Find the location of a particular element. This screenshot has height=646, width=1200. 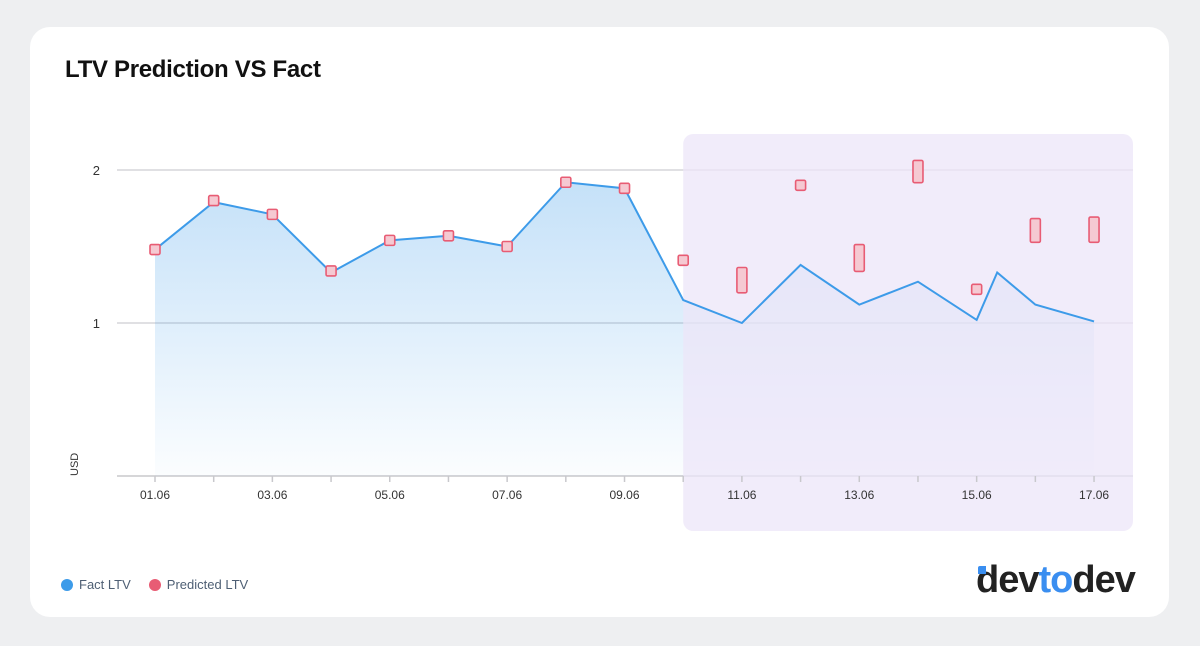

x-tick-label: 17.06 is located at coordinates (1094, 495).